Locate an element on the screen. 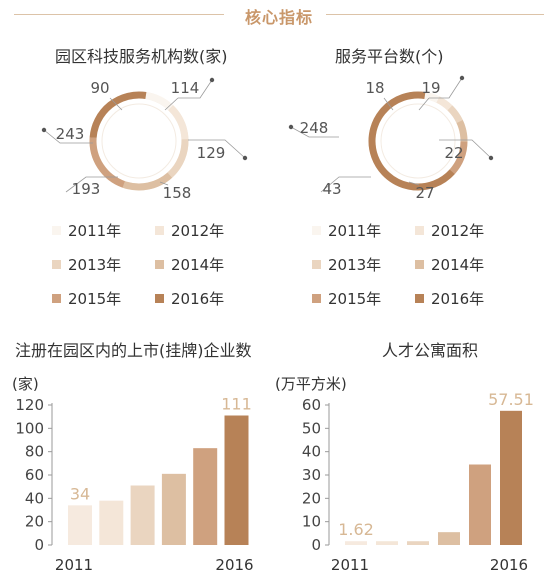 This screenshot has width=558, height=585. donut-value-label-2012: 19 is located at coordinates (430, 88).